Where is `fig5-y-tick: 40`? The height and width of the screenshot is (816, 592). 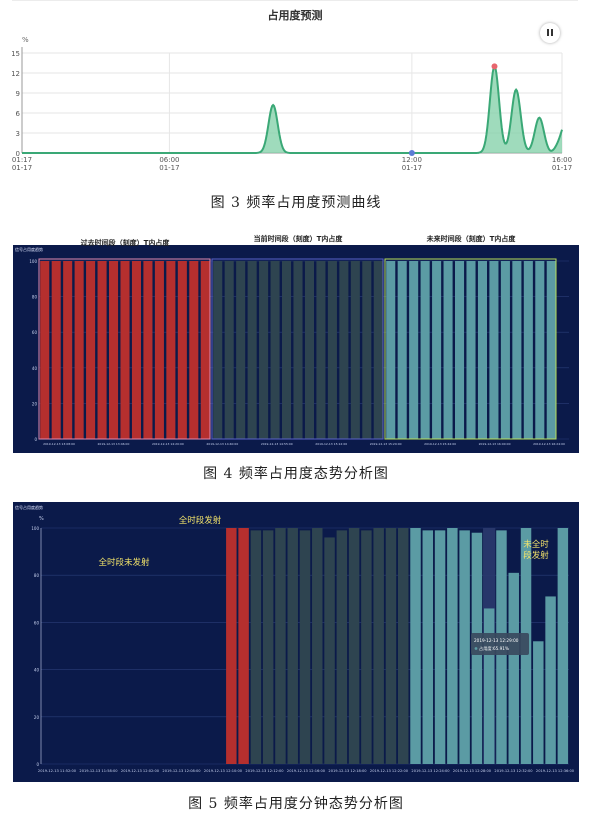 fig5-y-tick: 40 is located at coordinates (37, 670).